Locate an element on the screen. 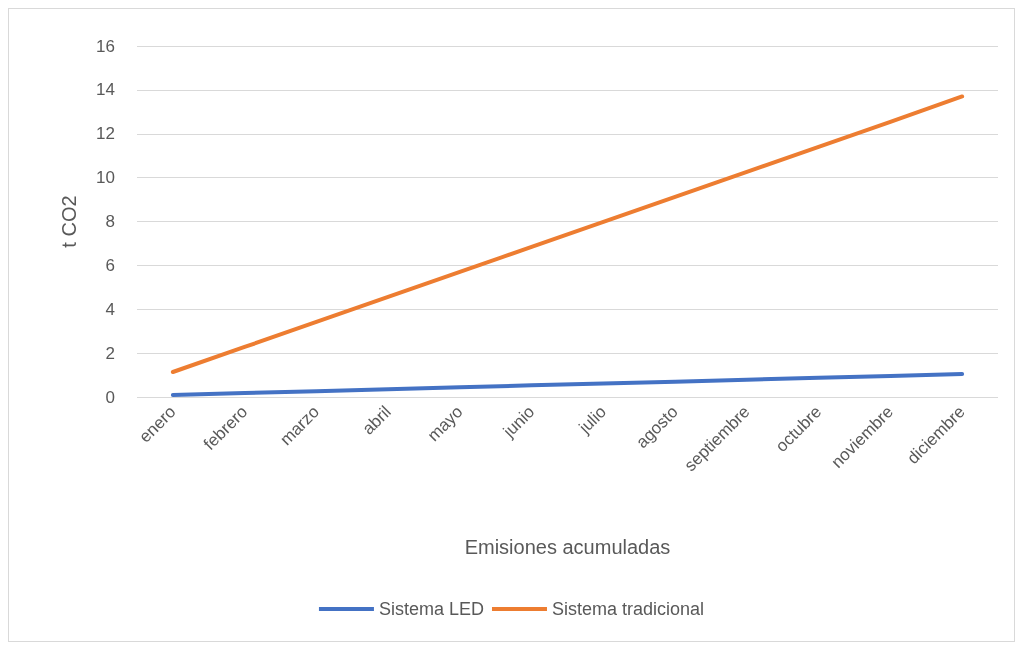 This screenshot has width=1023, height=650. y-tick-label: 16 is located at coordinates (105, 46).